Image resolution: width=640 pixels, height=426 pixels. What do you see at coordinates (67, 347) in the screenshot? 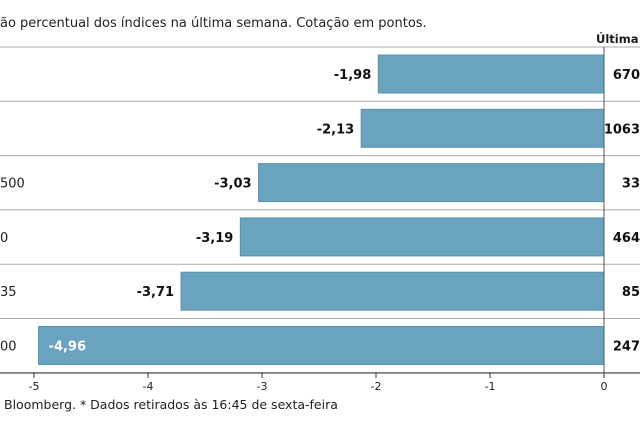
I see `value-label: -4,96` at bounding box center [67, 347].